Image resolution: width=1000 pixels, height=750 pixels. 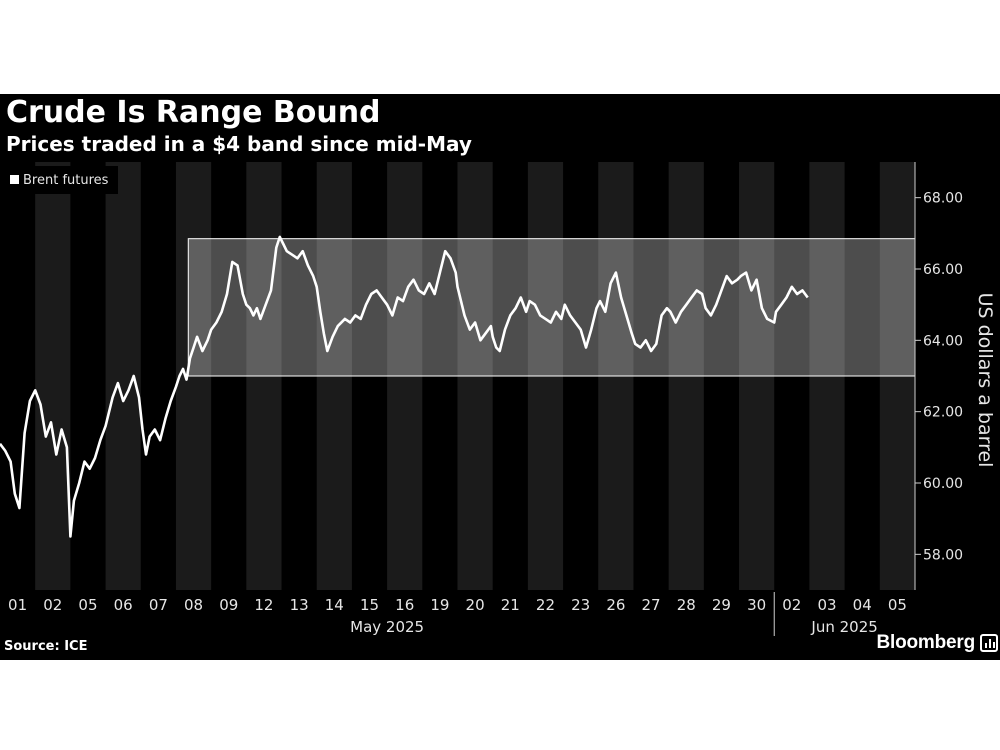 I want to click on y-tick-label: 68.00, so click(x=943, y=199).